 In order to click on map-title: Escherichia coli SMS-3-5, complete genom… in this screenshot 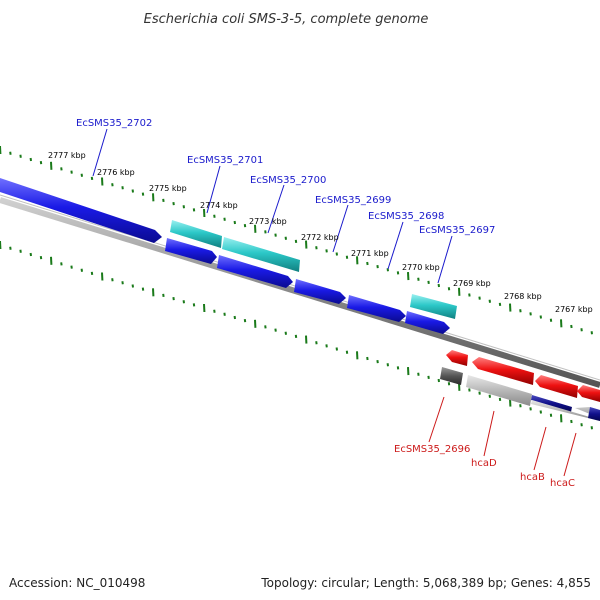, I will do `click(286, 19)`.